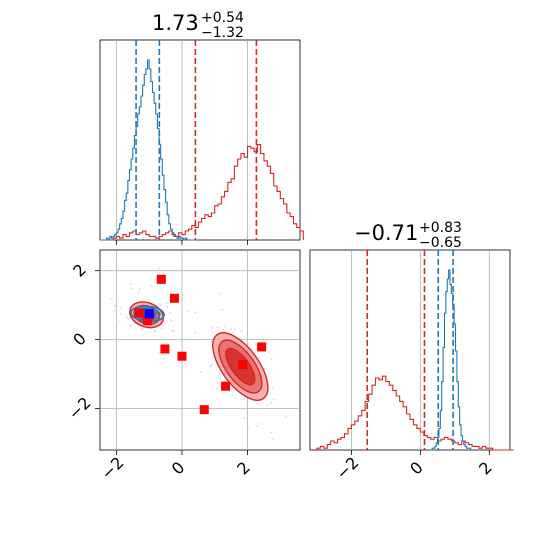 The image size is (550, 550). I want to click on title-bottom-right-sub: −0.65, so click(440, 243).